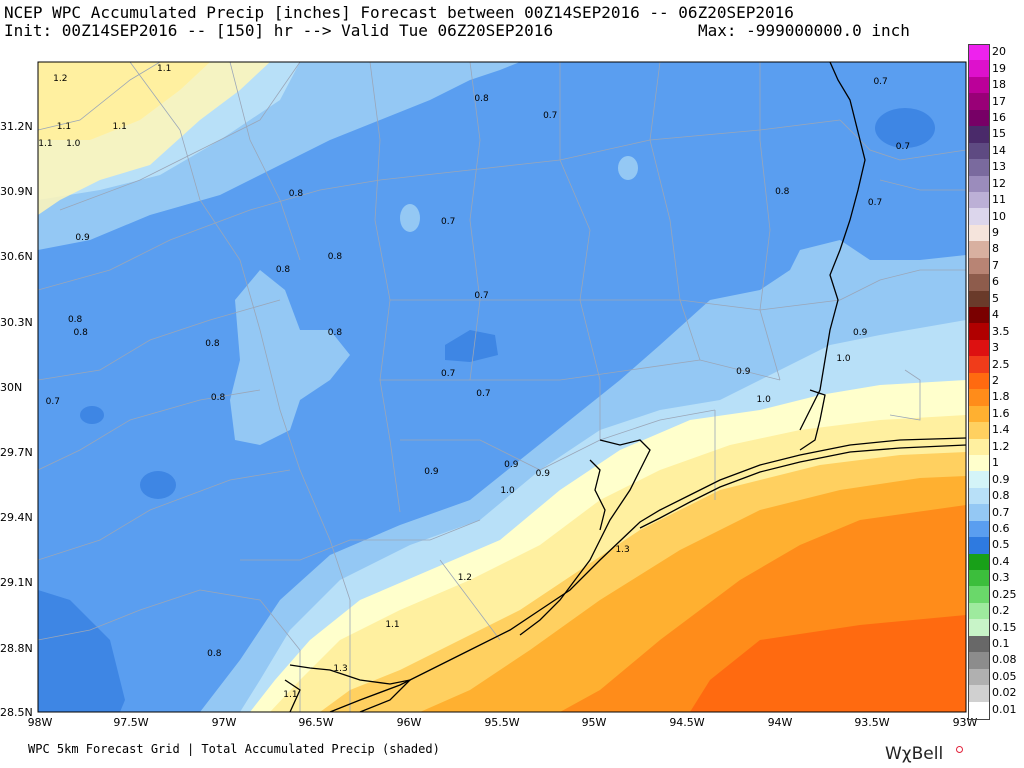  Describe the element at coordinates (1001, 578) in the screenshot. I see `legend-label-0.3: 0.3` at that location.